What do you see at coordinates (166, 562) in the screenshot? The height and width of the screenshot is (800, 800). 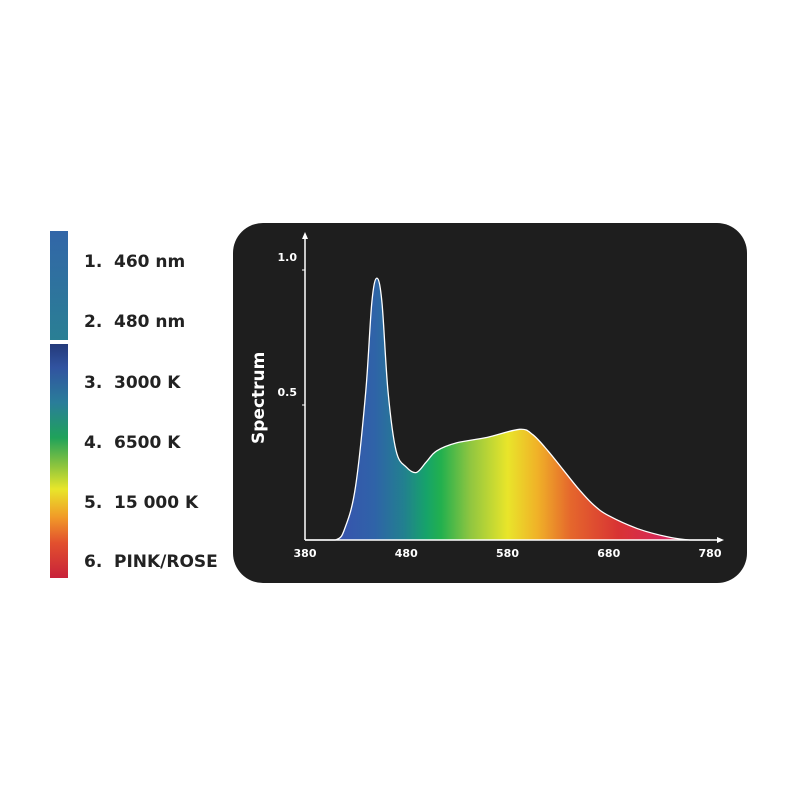 I see `legend-item-label: PINK/ROSE` at bounding box center [166, 562].